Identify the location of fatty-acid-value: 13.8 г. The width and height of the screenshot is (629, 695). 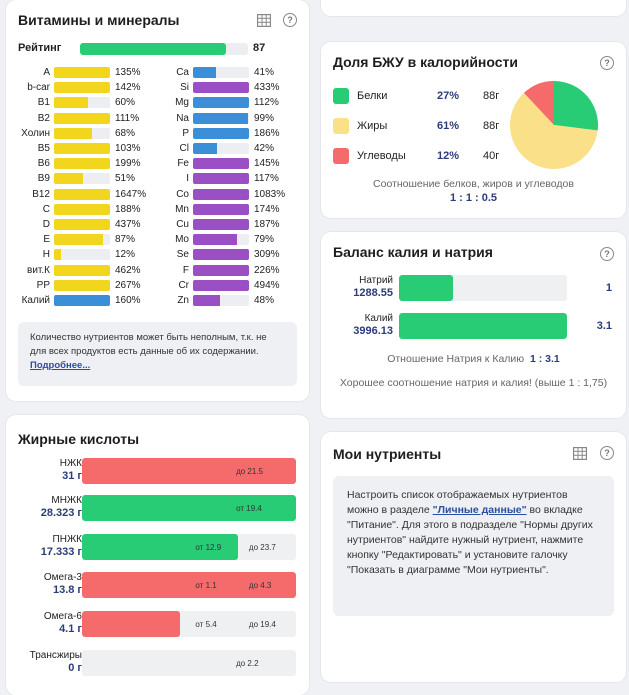
(67, 590).